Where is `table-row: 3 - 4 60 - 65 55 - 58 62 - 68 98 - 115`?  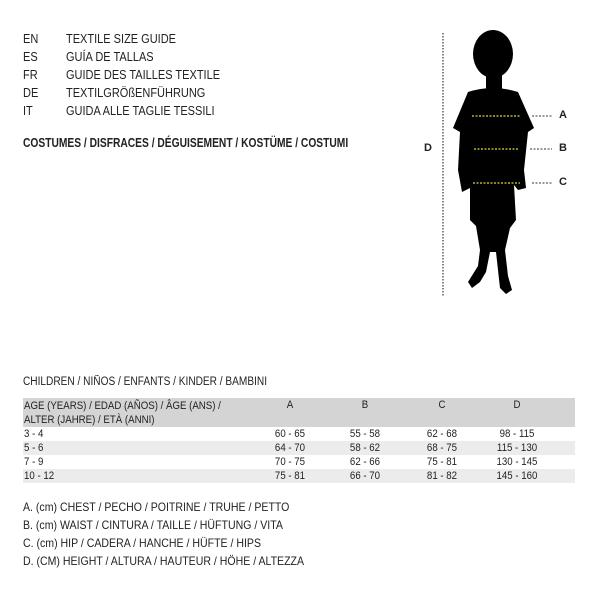
table-row: 3 - 4 60 - 65 55 - 58 62 - 68 98 - 115 is located at coordinates (279, 434).